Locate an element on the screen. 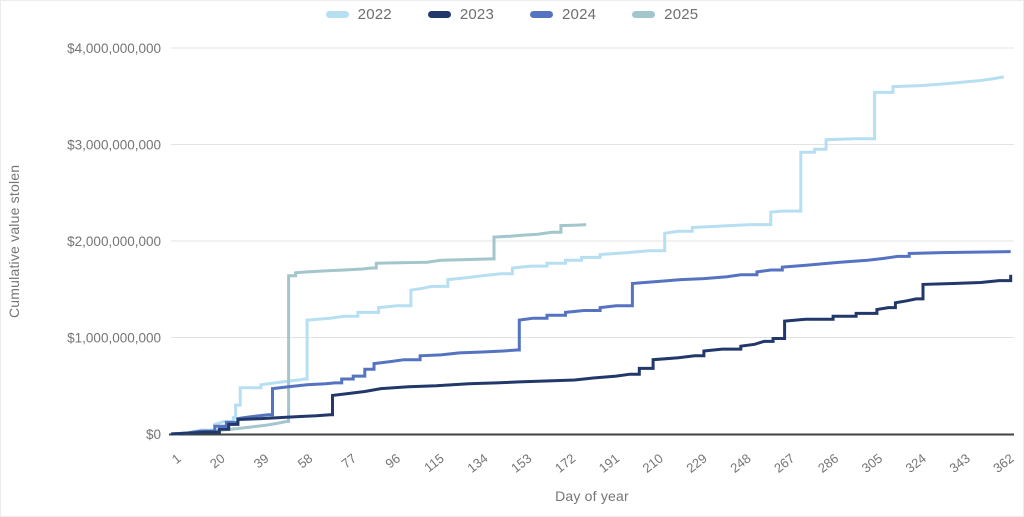 The width and height of the screenshot is (1024, 517). legend-item-2024: 2024 is located at coordinates (563, 14).